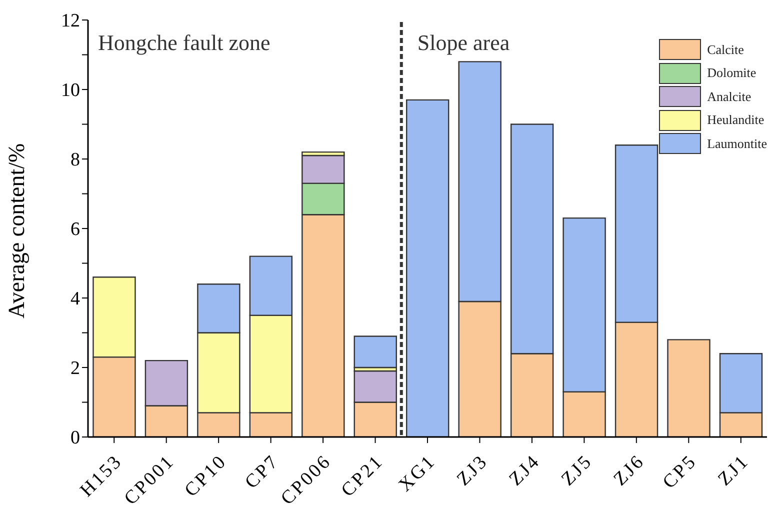  I want to click on x-tick-label: ZJ6, so click(630, 470).